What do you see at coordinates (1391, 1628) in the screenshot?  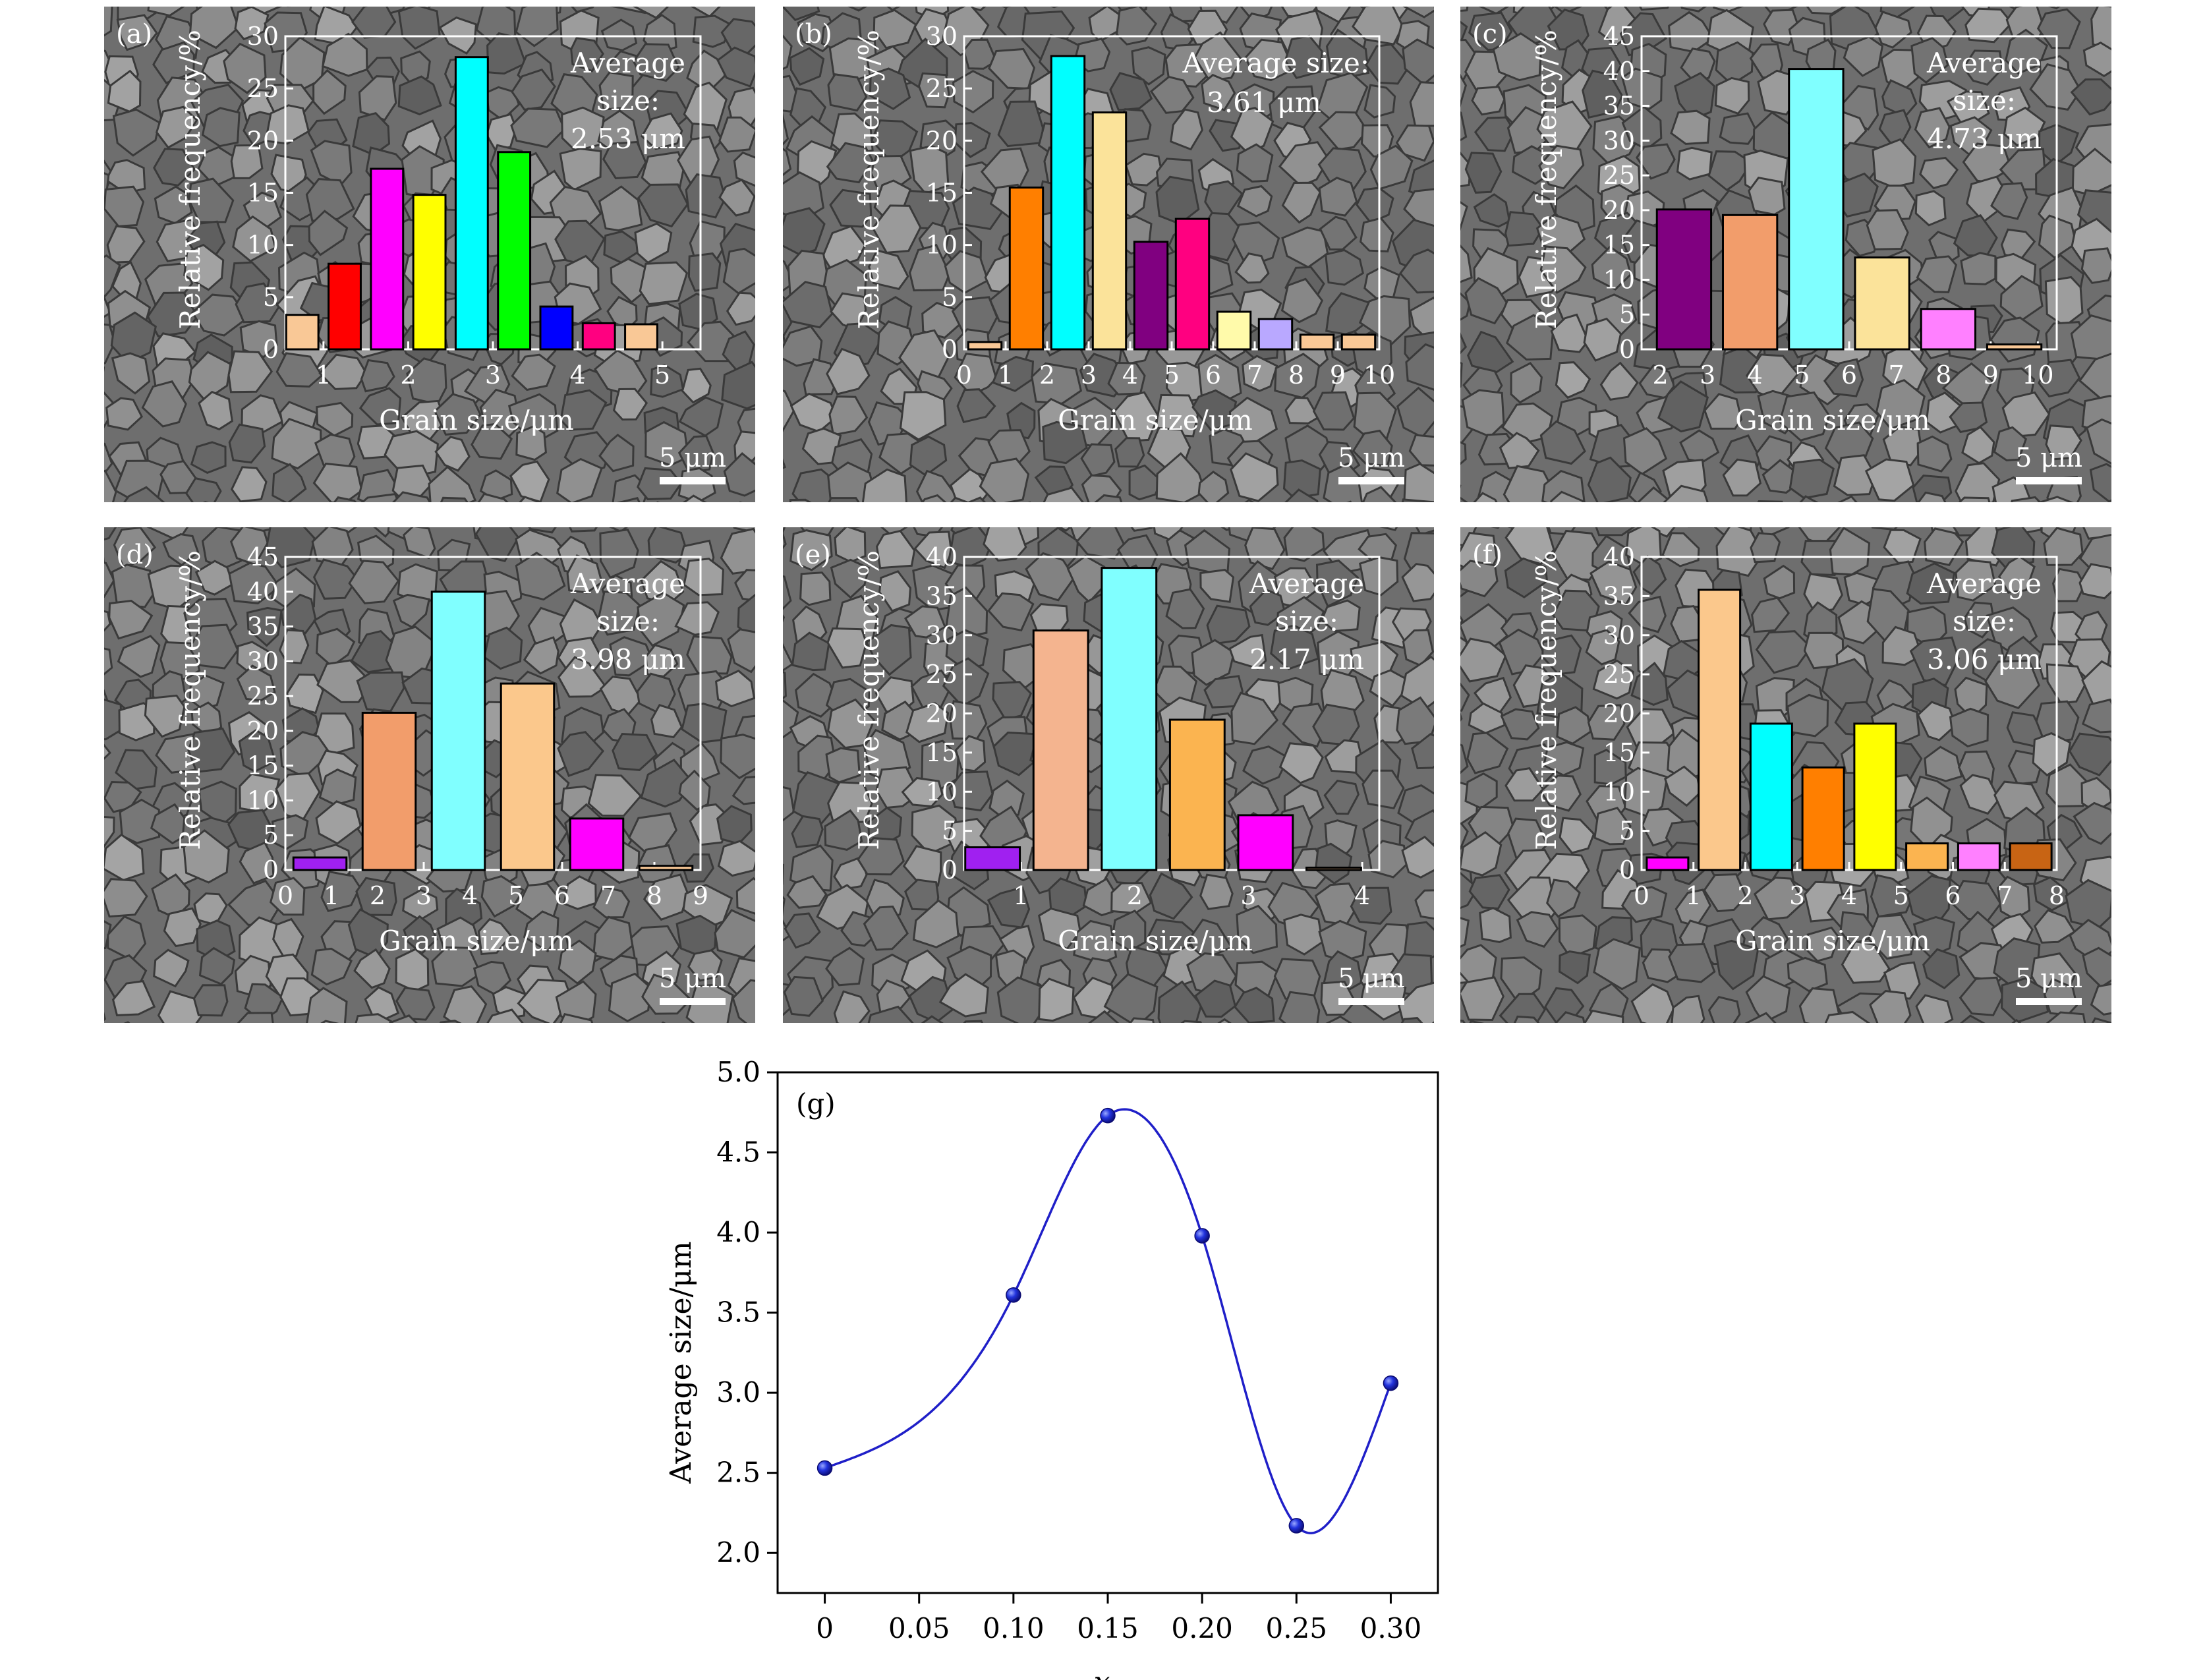 I see `x-tick-label: 0.30` at bounding box center [1391, 1628].